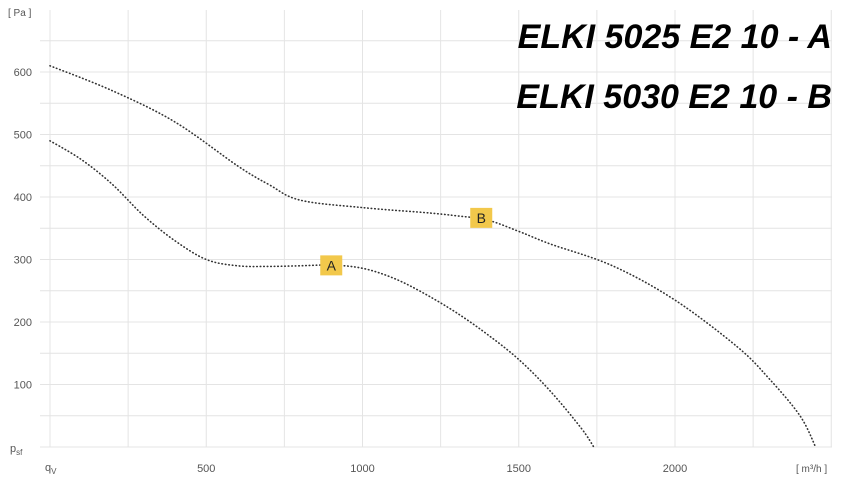  I want to click on curve-label-A: A, so click(332, 265).